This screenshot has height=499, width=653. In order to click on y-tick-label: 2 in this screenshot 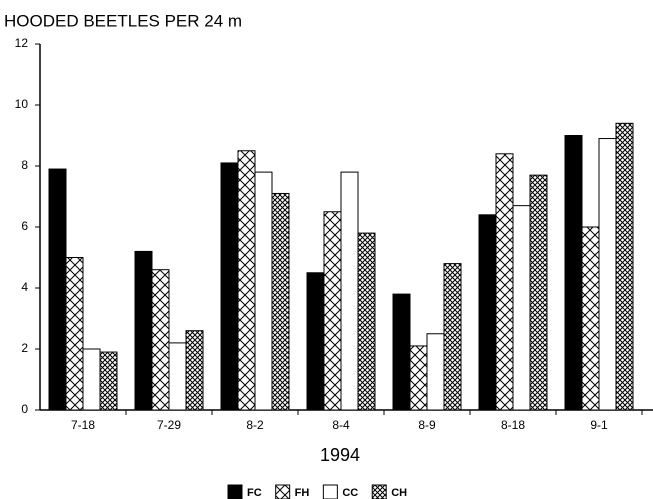, I will do `click(24, 348)`.